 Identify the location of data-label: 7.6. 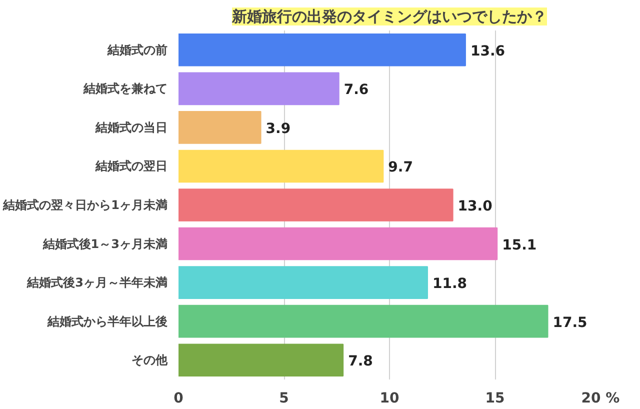
(356, 90).